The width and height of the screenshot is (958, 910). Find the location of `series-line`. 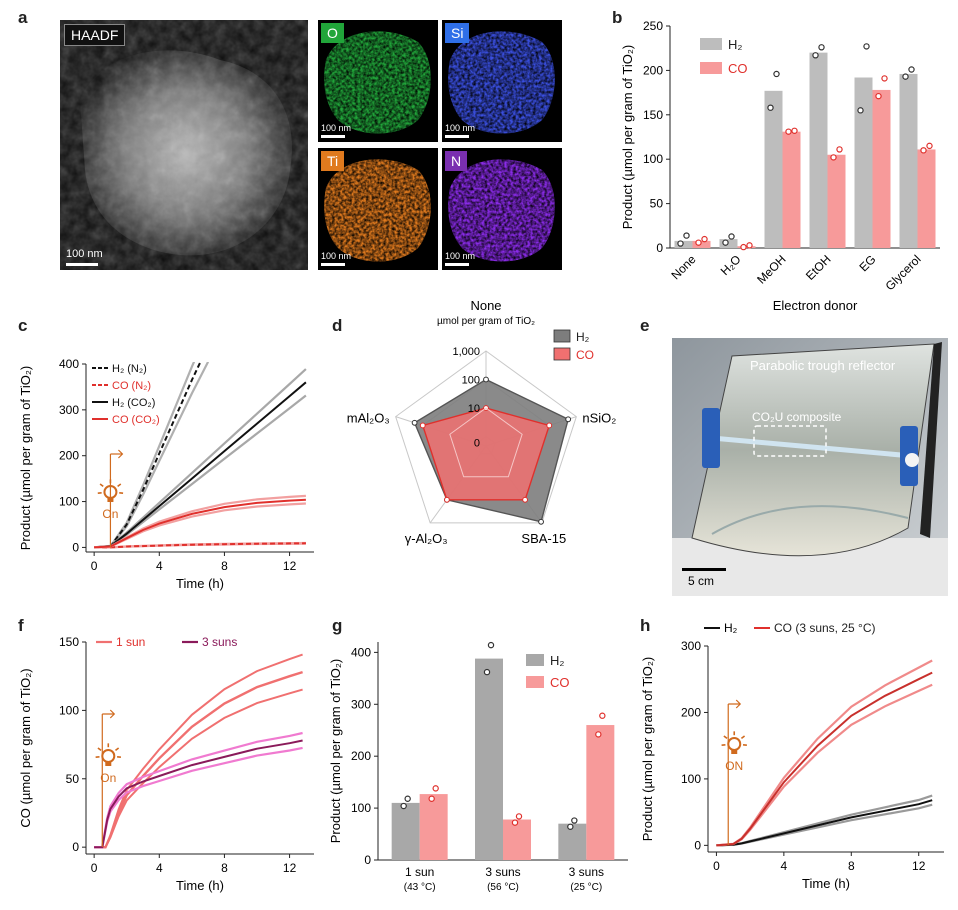

series-line is located at coordinates (200, 545).